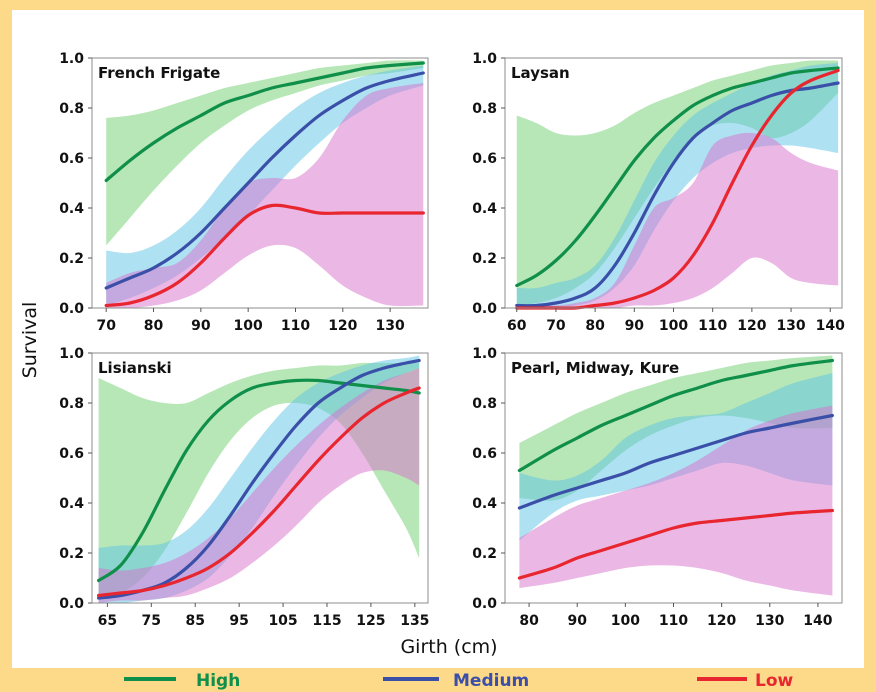 This screenshot has height=692, width=876. Describe the element at coordinates (414, 621) in the screenshot. I see `x-tick-label: 135` at that location.